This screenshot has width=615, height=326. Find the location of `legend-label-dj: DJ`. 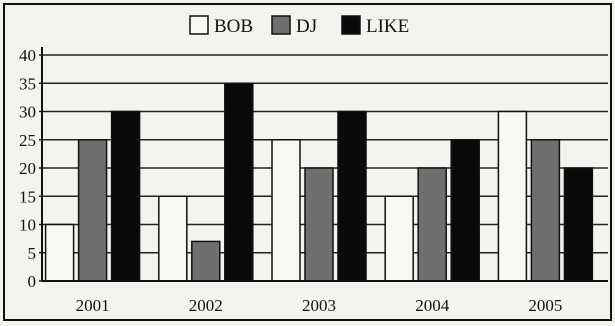

legend-label-dj: DJ is located at coordinates (306, 26).